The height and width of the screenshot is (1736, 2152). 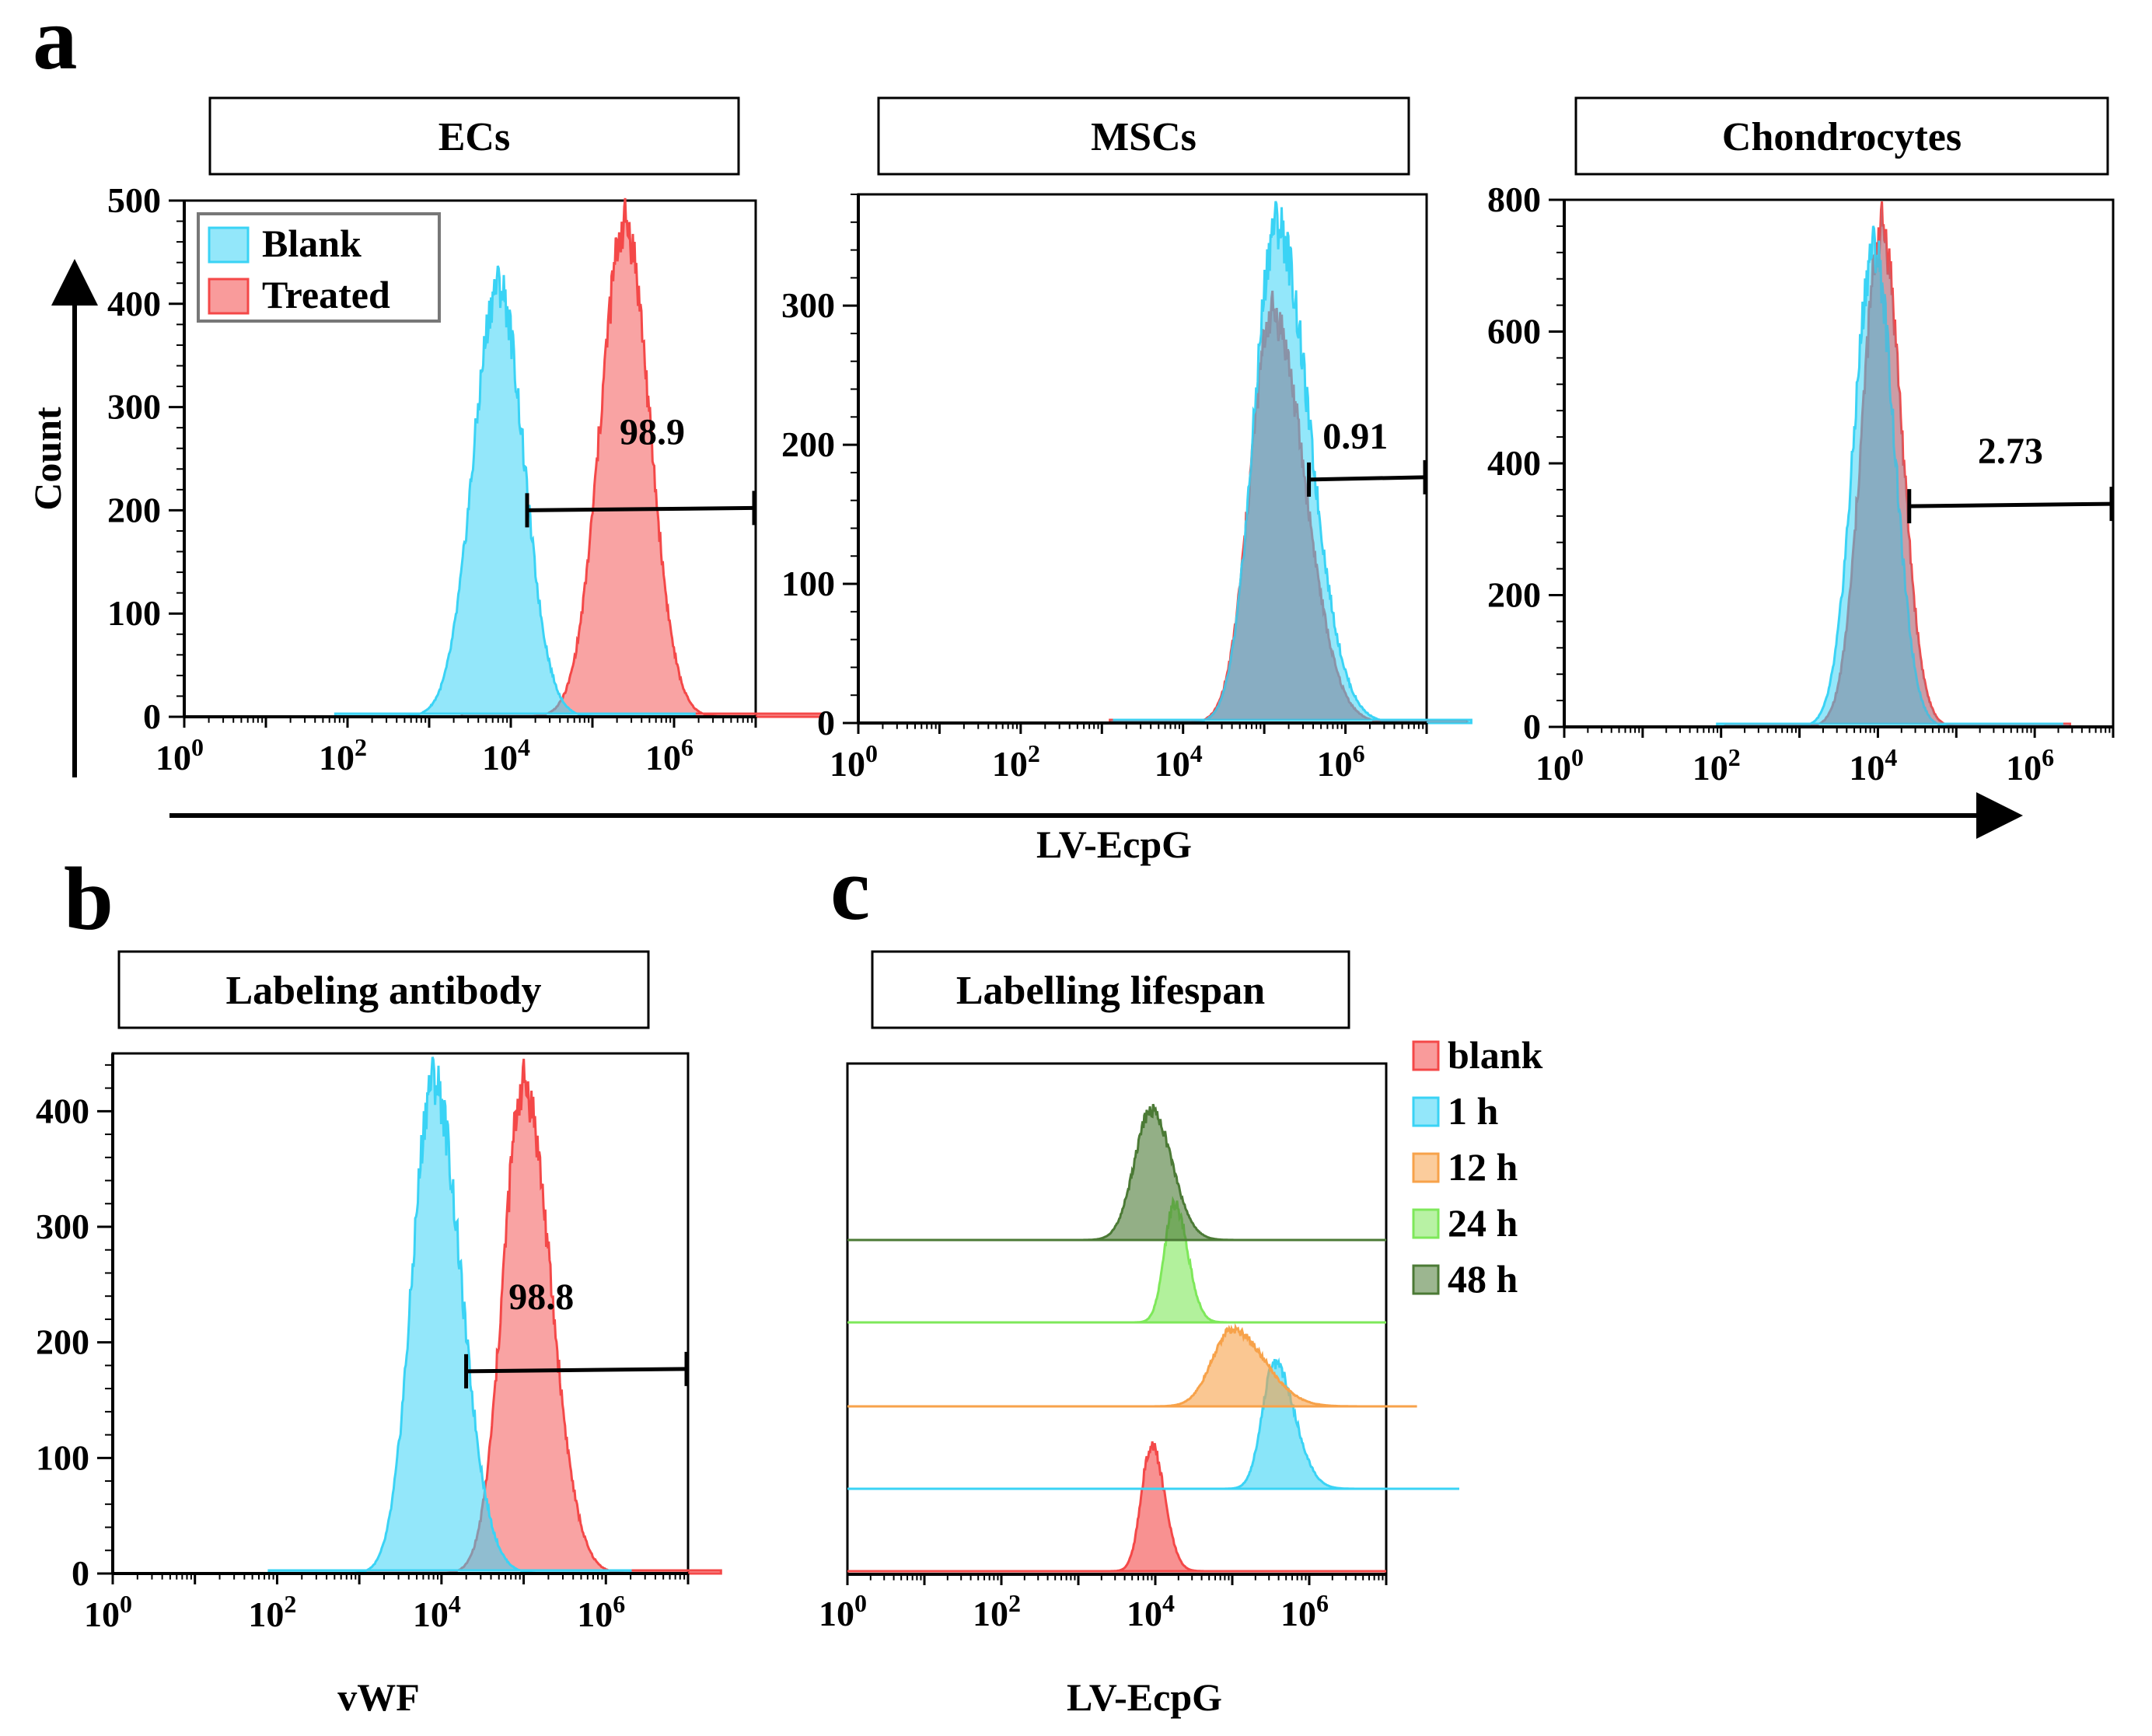 I want to click on ecs-legend-label: Treated, so click(x=326, y=294).